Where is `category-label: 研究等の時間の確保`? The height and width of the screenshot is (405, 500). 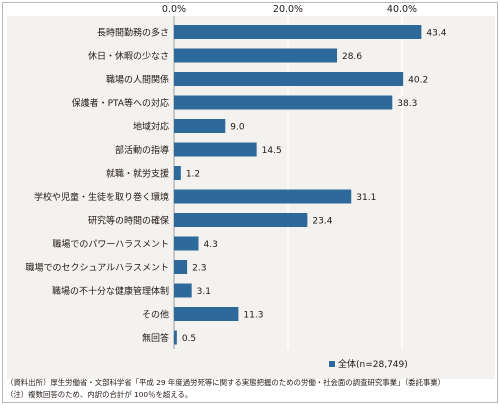
category-label: 研究等の時間の確保 is located at coordinates (128, 221).